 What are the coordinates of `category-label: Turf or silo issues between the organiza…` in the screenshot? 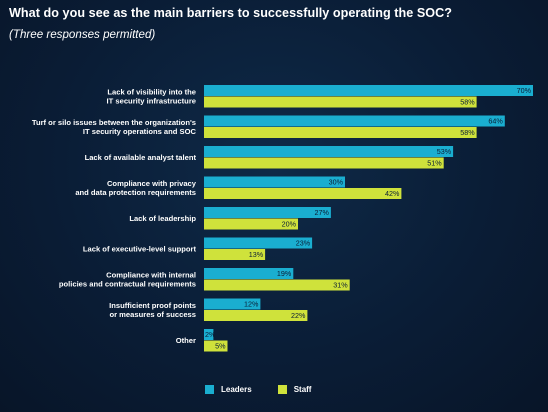 It's located at (114, 127).